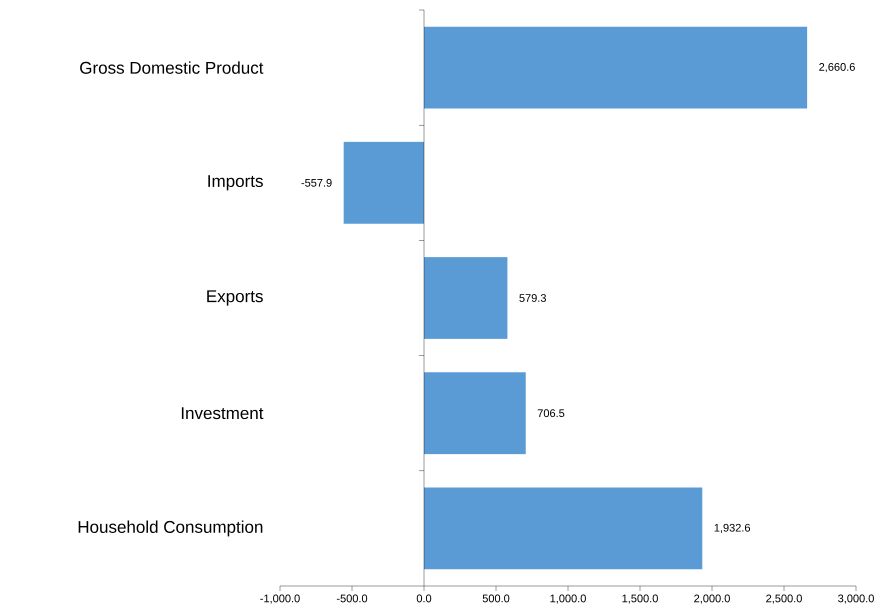 Image resolution: width=883 pixels, height=616 pixels. I want to click on x-tick-label: 2,500.0, so click(784, 599).